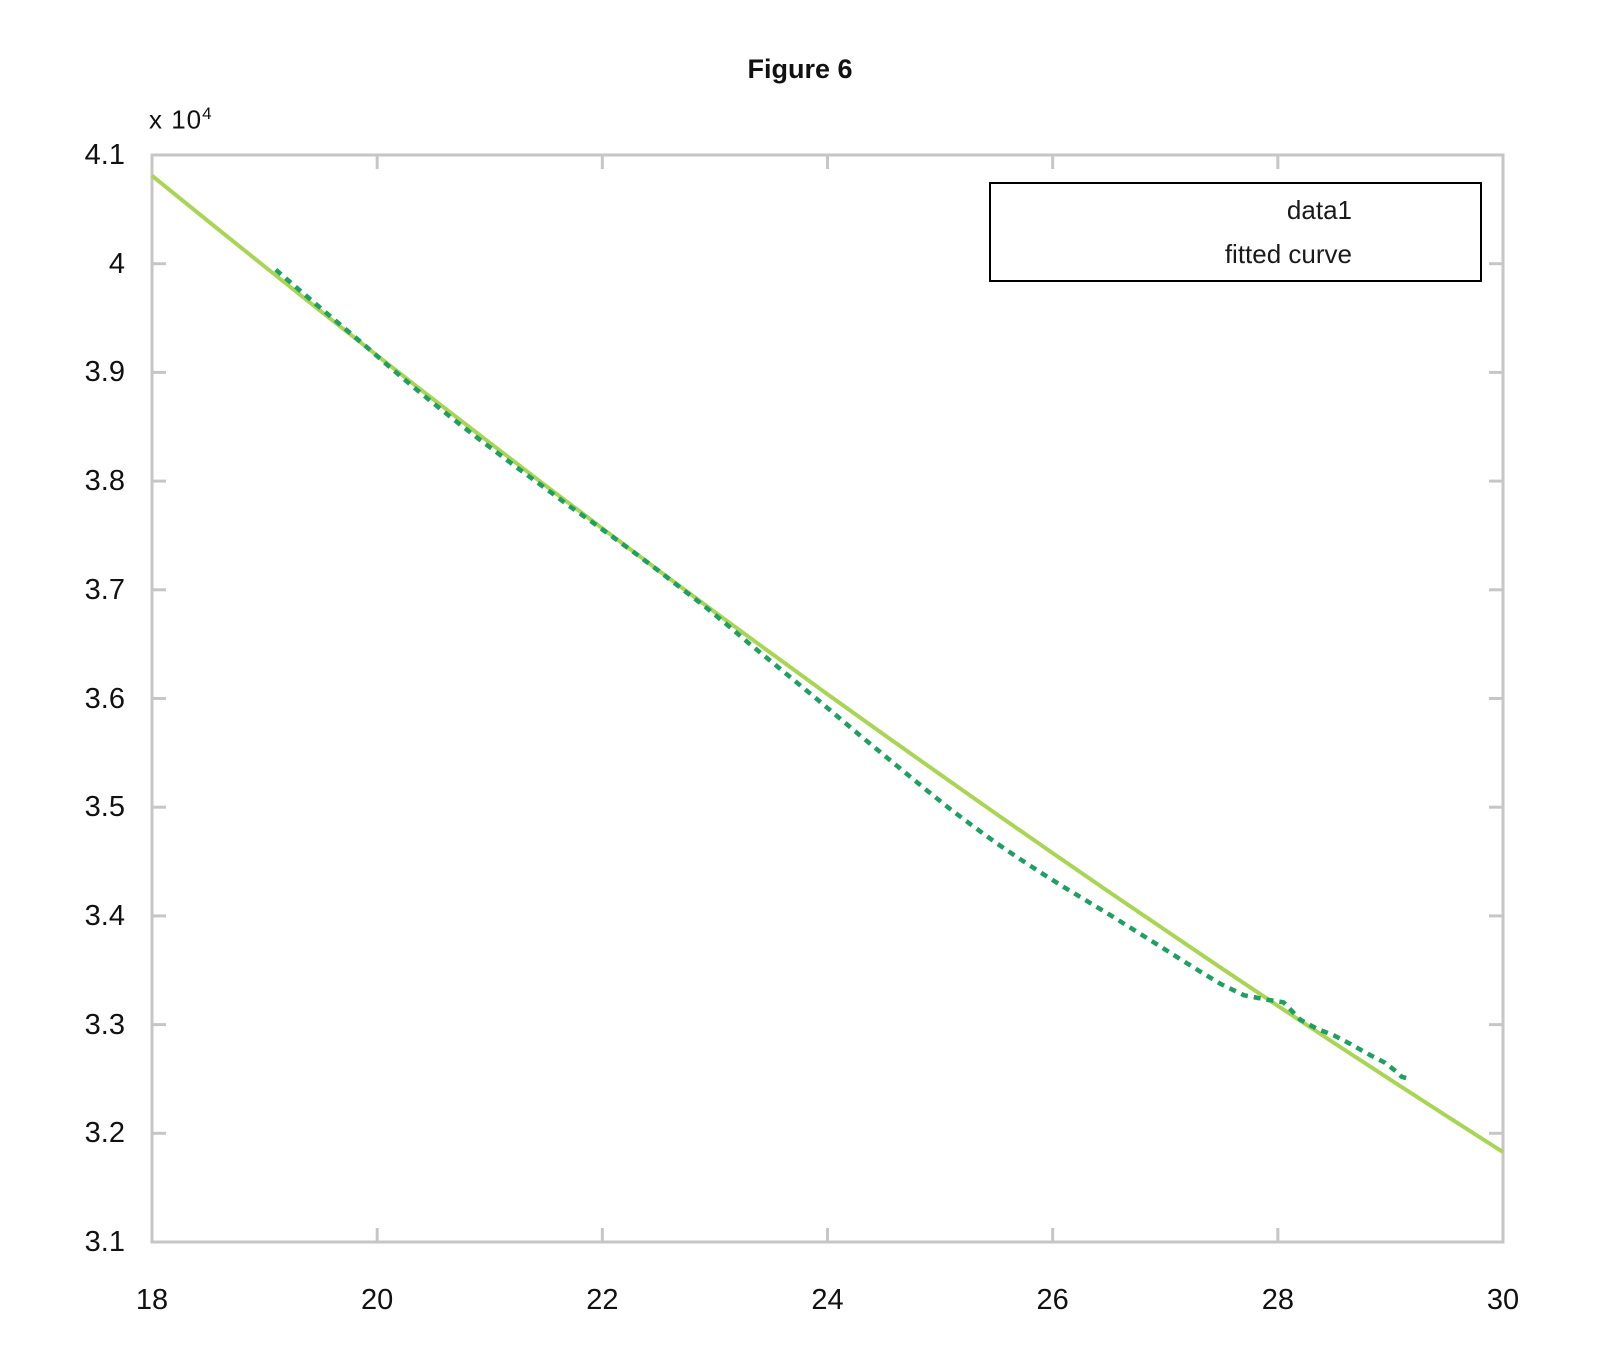  I want to click on x-axis-tick-label: 22, so click(602, 1300).